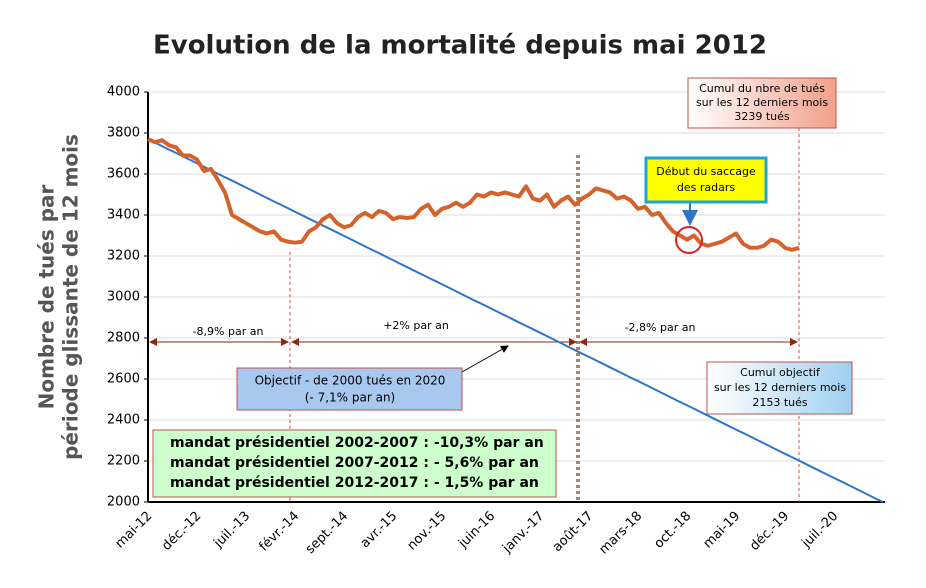 The image size is (926, 588). What do you see at coordinates (349, 389) in the screenshot?
I see `objectif-box` at bounding box center [349, 389].